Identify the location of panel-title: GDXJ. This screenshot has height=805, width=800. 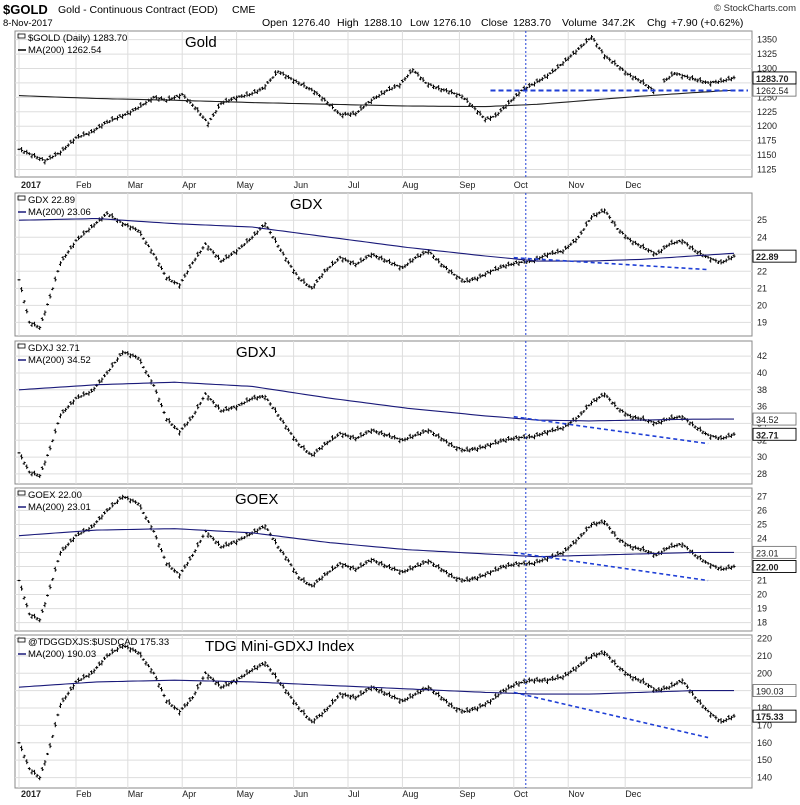
(256, 352).